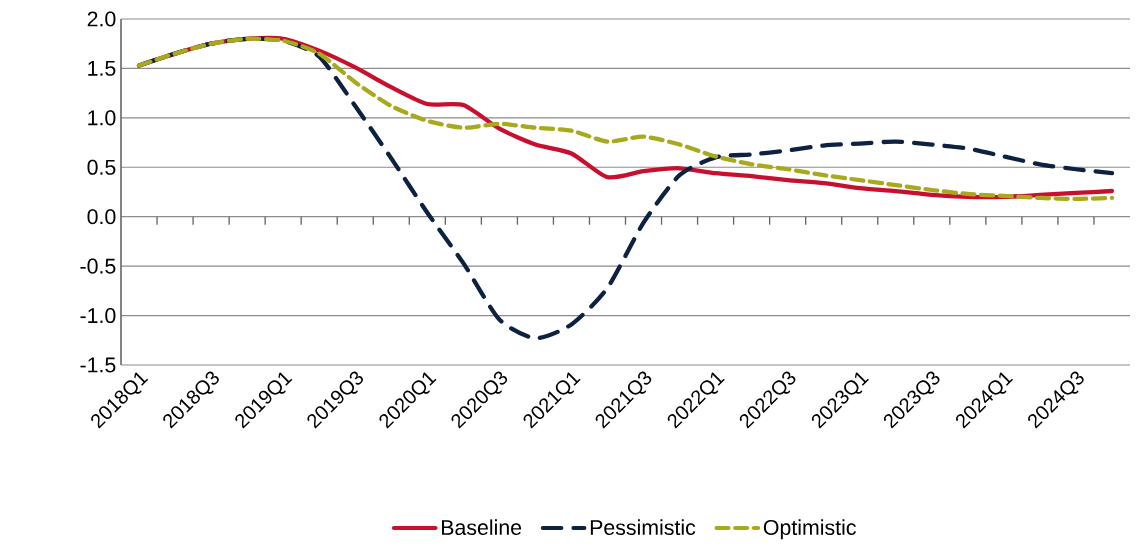 This screenshot has width=1137, height=548. Describe the element at coordinates (481, 527) in the screenshot. I see `legend-label: Baseline` at that location.